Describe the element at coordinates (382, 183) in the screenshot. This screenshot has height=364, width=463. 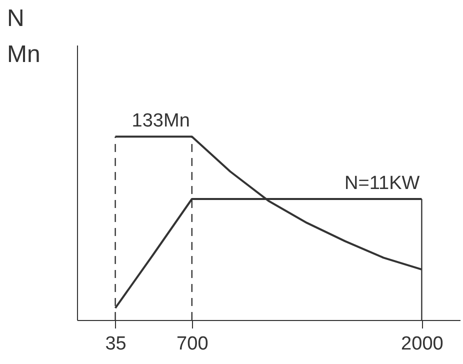
I see `annotation: N=11KW` at that location.